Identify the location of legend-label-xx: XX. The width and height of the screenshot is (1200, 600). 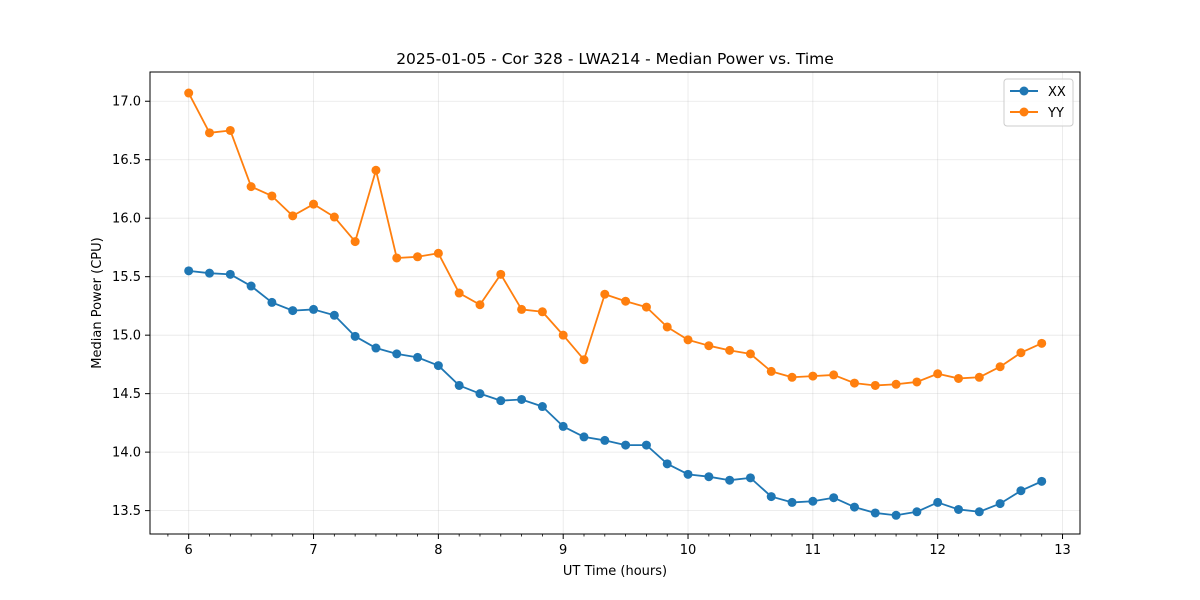
(1057, 92).